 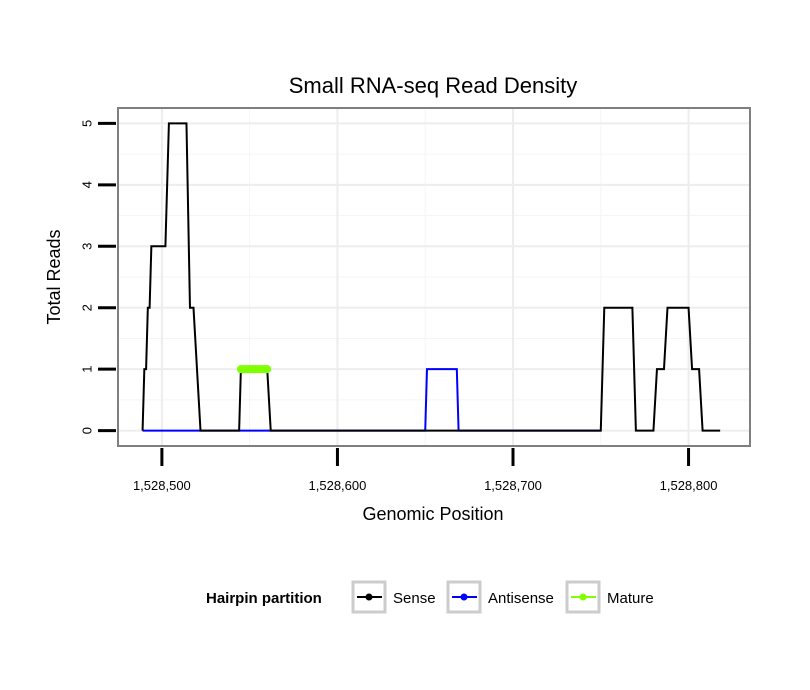 I want to click on y-tick-label: 3, so click(x=87, y=246).